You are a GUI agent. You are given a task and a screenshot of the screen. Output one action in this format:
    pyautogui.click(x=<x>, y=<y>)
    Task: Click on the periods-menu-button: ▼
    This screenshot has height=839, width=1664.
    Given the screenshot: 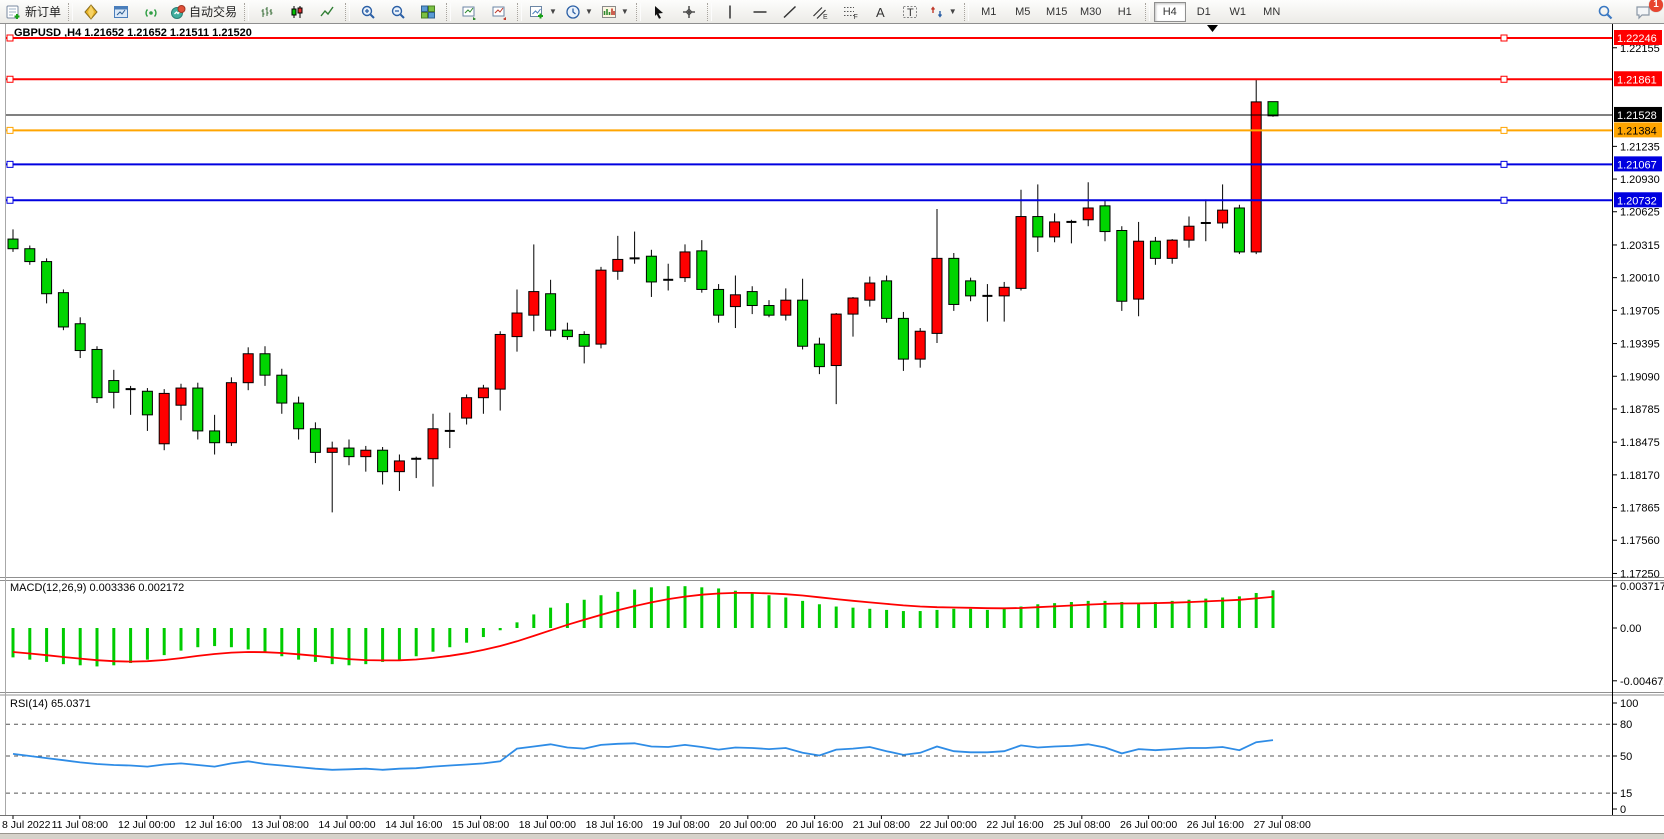 What is the action you would take?
    pyautogui.click(x=579, y=12)
    